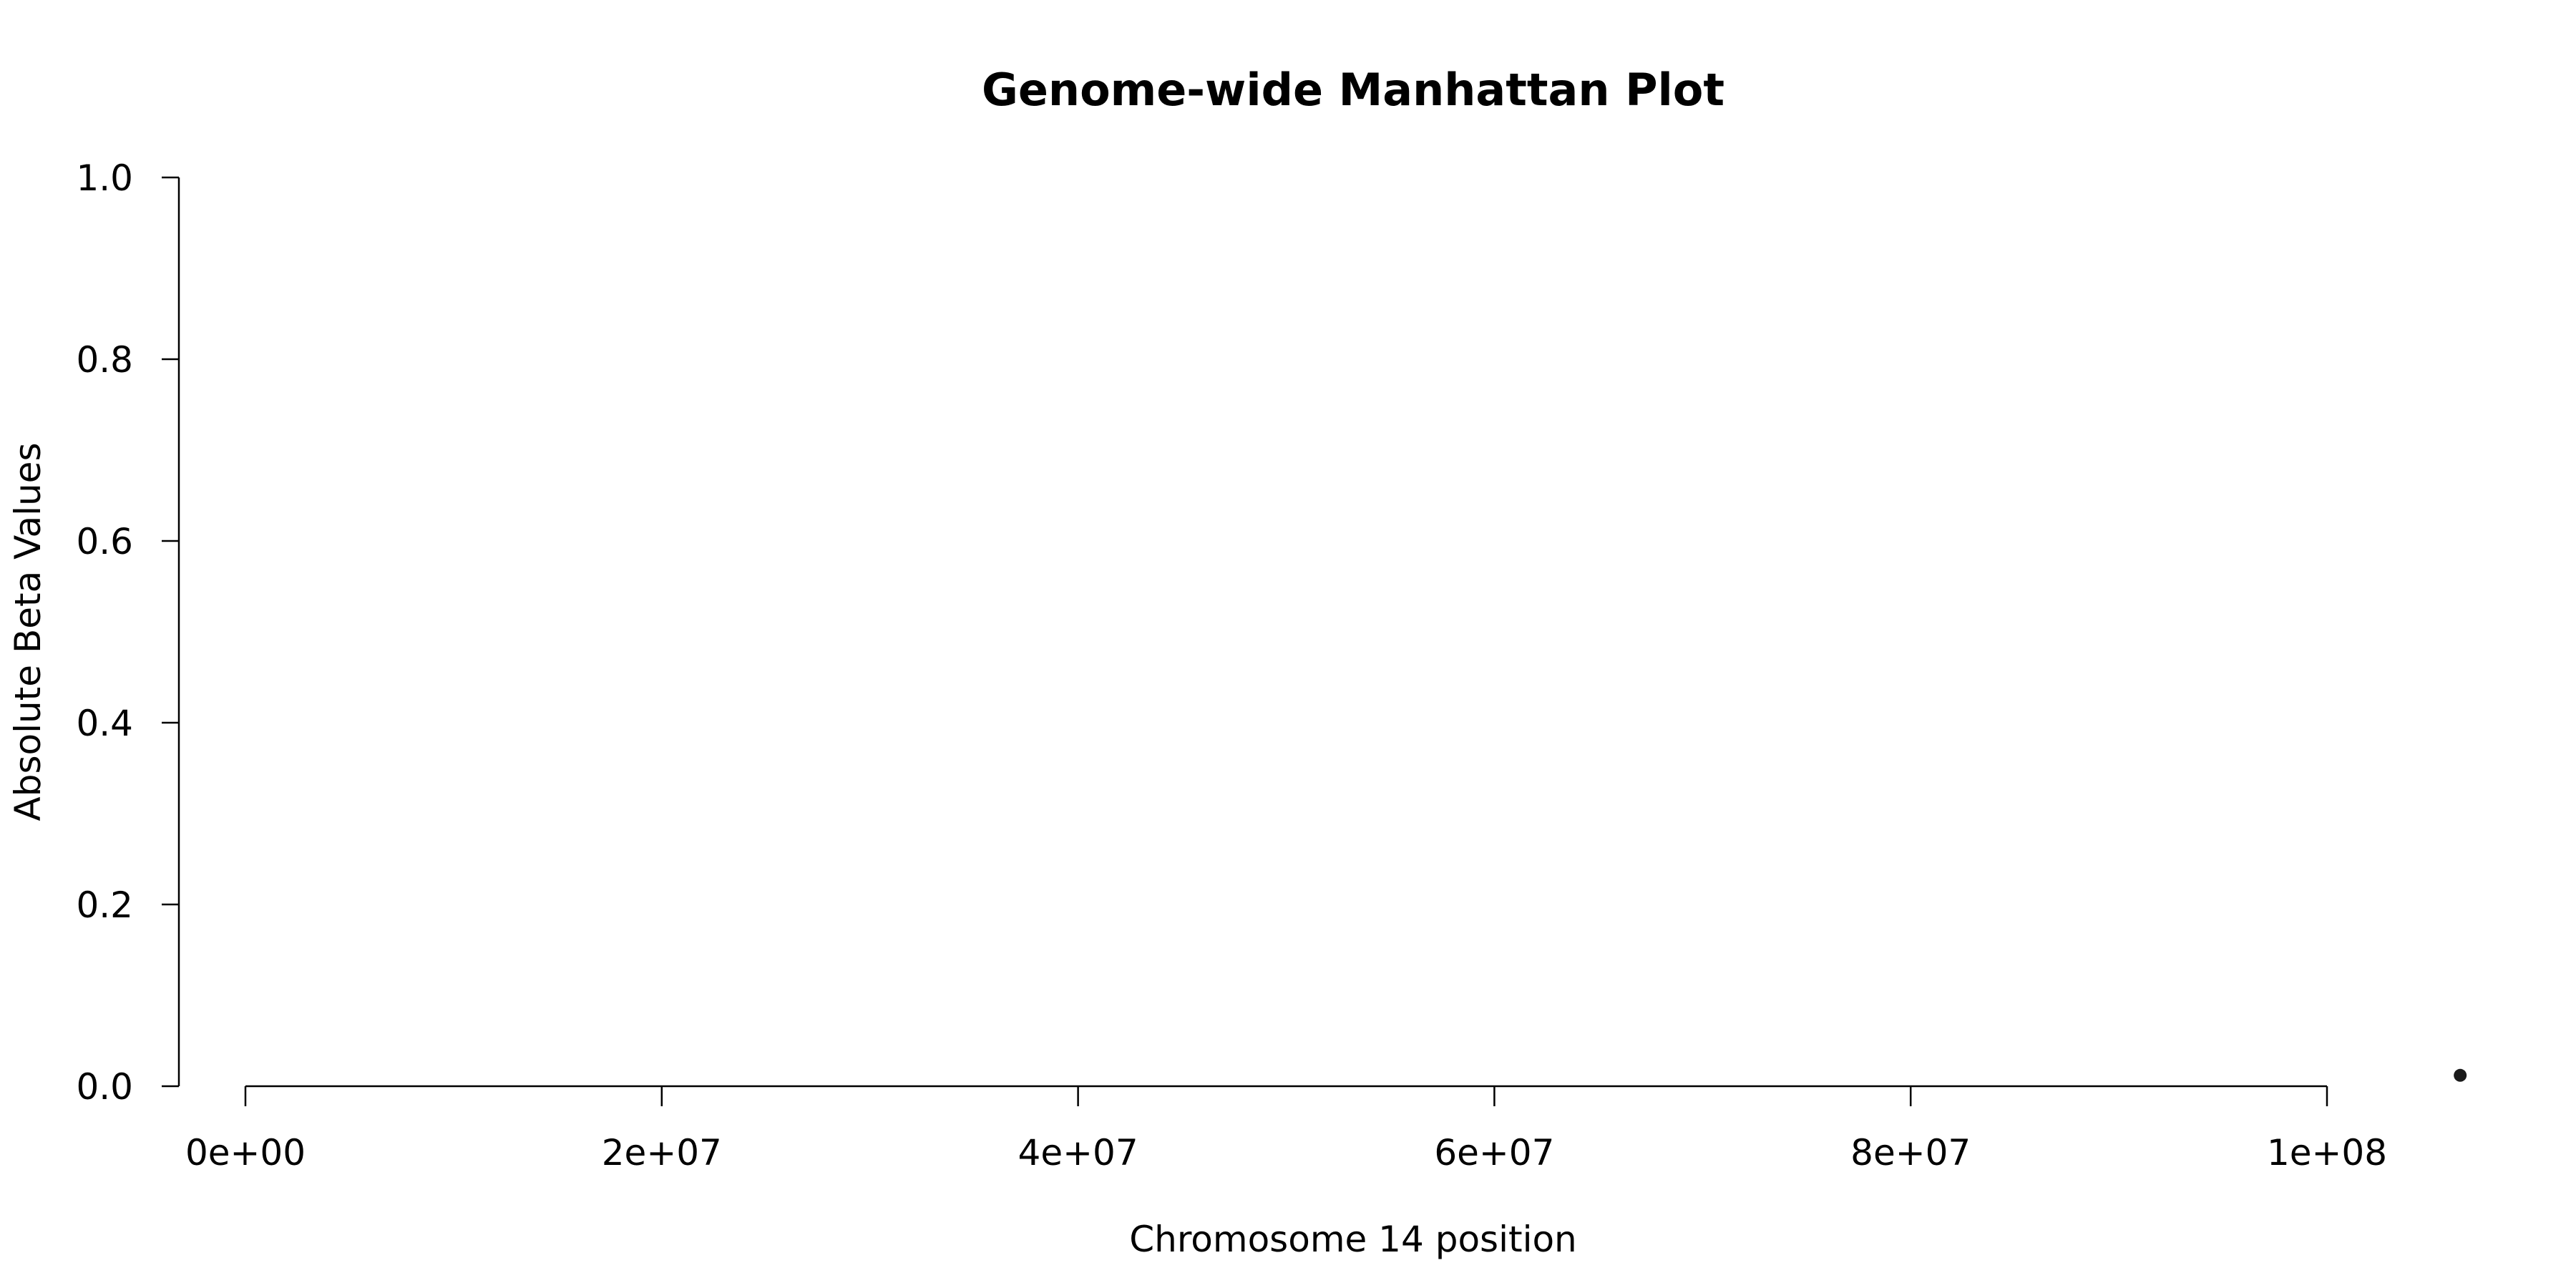 The image size is (2576, 1288). Describe the element at coordinates (104, 905) in the screenshot. I see `y-tick-label: 0.2` at that location.